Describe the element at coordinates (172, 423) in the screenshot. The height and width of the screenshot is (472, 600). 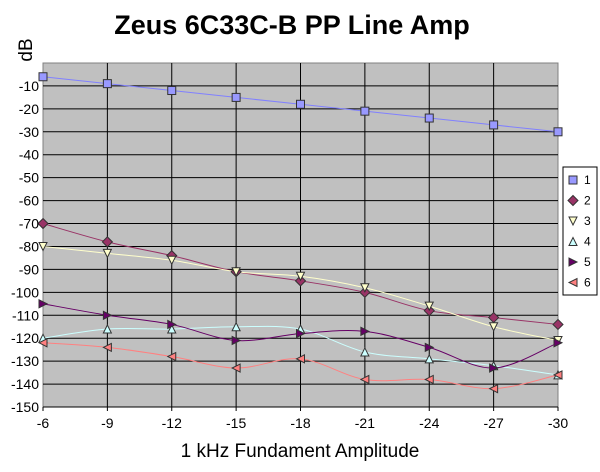
I see `x-tick-label: -12` at that location.